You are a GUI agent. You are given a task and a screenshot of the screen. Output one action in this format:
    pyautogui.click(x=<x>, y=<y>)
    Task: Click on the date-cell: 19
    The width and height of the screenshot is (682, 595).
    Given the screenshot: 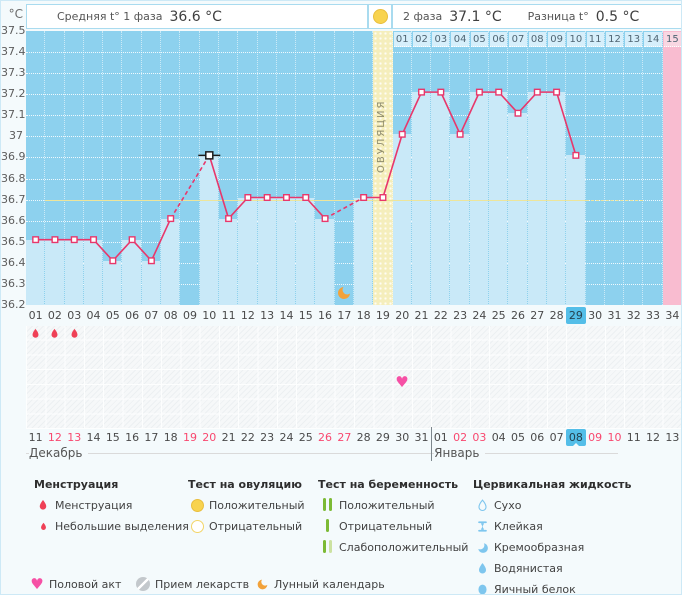 What is the action you would take?
    pyautogui.click(x=189, y=437)
    